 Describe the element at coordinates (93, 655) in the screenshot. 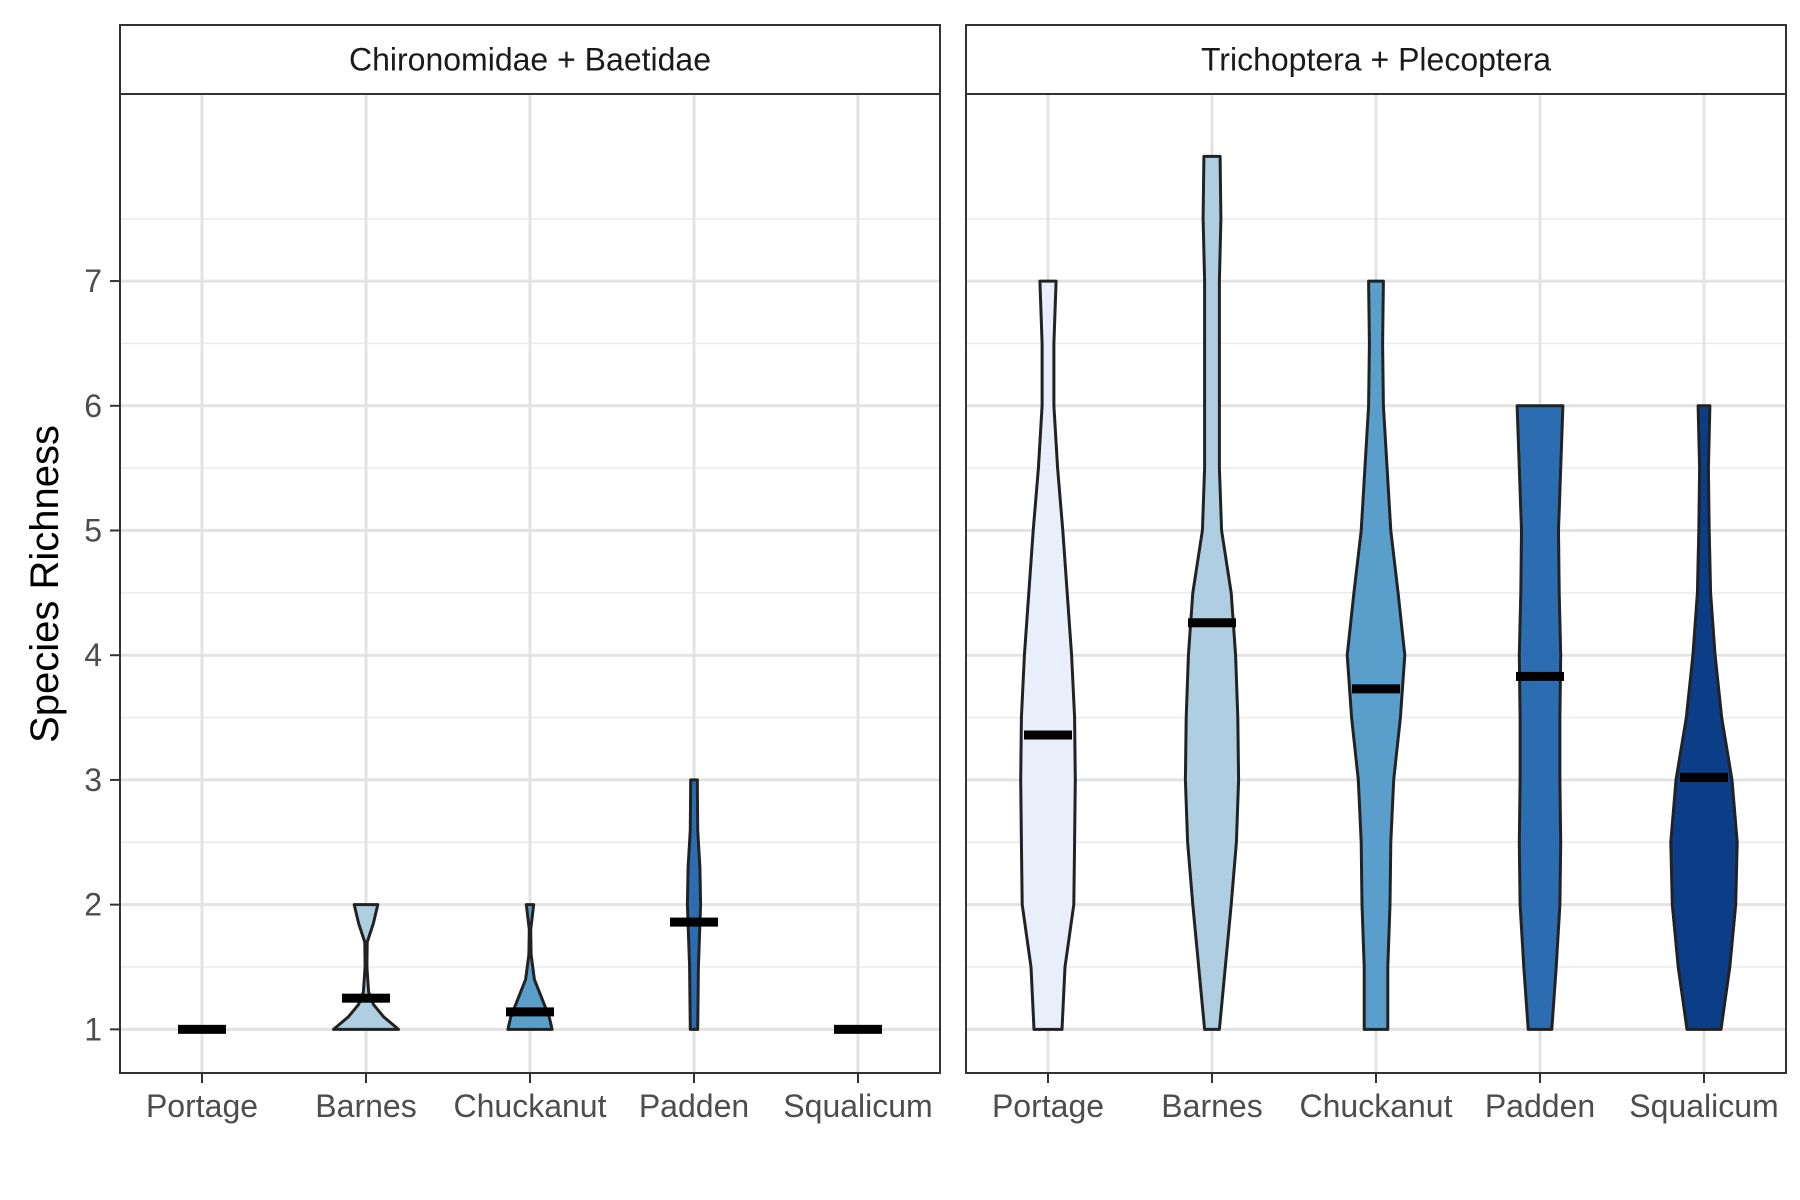

I see `y-tick-label: 4` at that location.